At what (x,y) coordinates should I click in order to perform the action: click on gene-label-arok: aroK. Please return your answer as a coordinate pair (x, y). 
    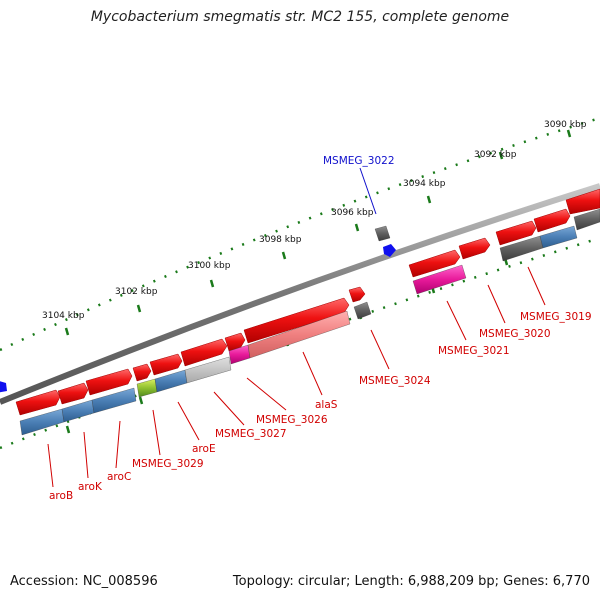
    Looking at the image, I should click on (90, 487).